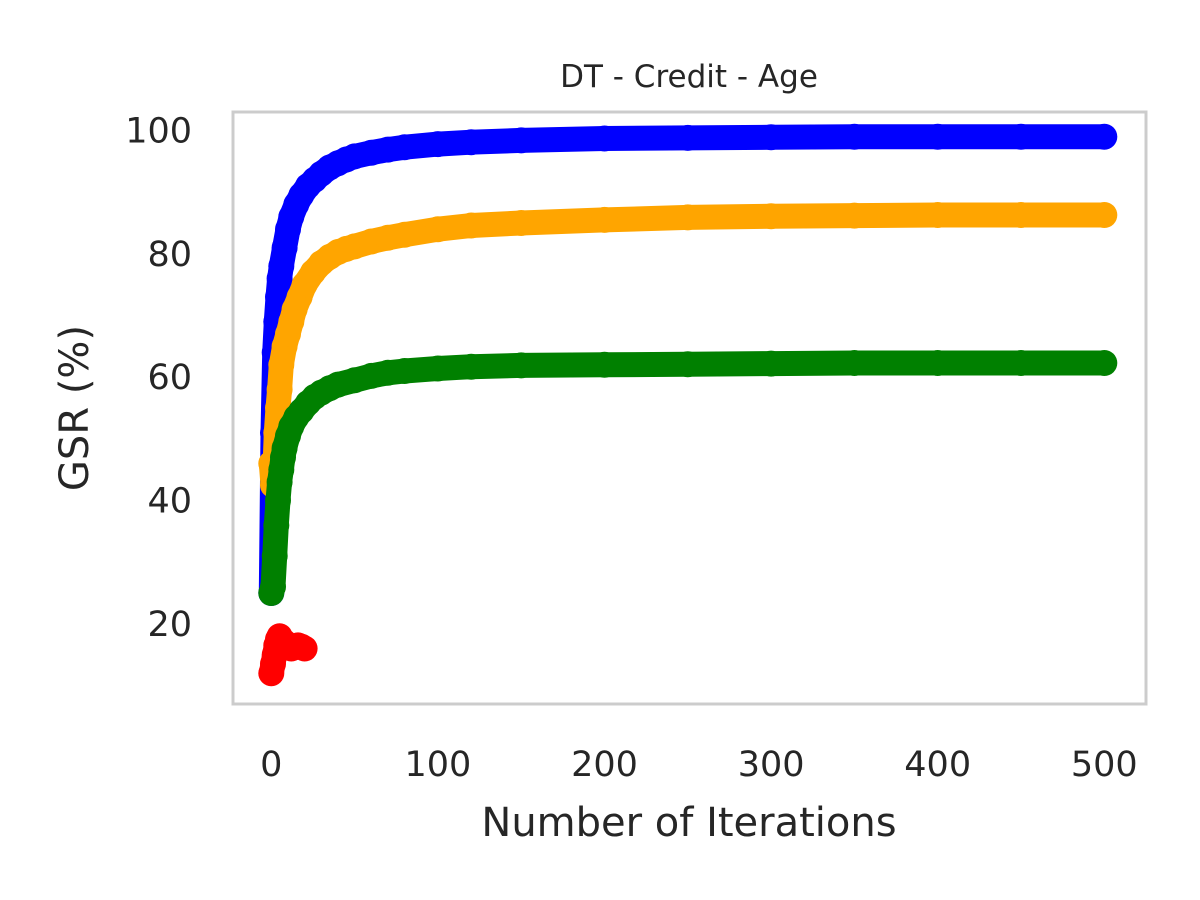 The image size is (1200, 900). What do you see at coordinates (604, 765) in the screenshot?
I see `x-tick-label-200: 200` at bounding box center [604, 765].